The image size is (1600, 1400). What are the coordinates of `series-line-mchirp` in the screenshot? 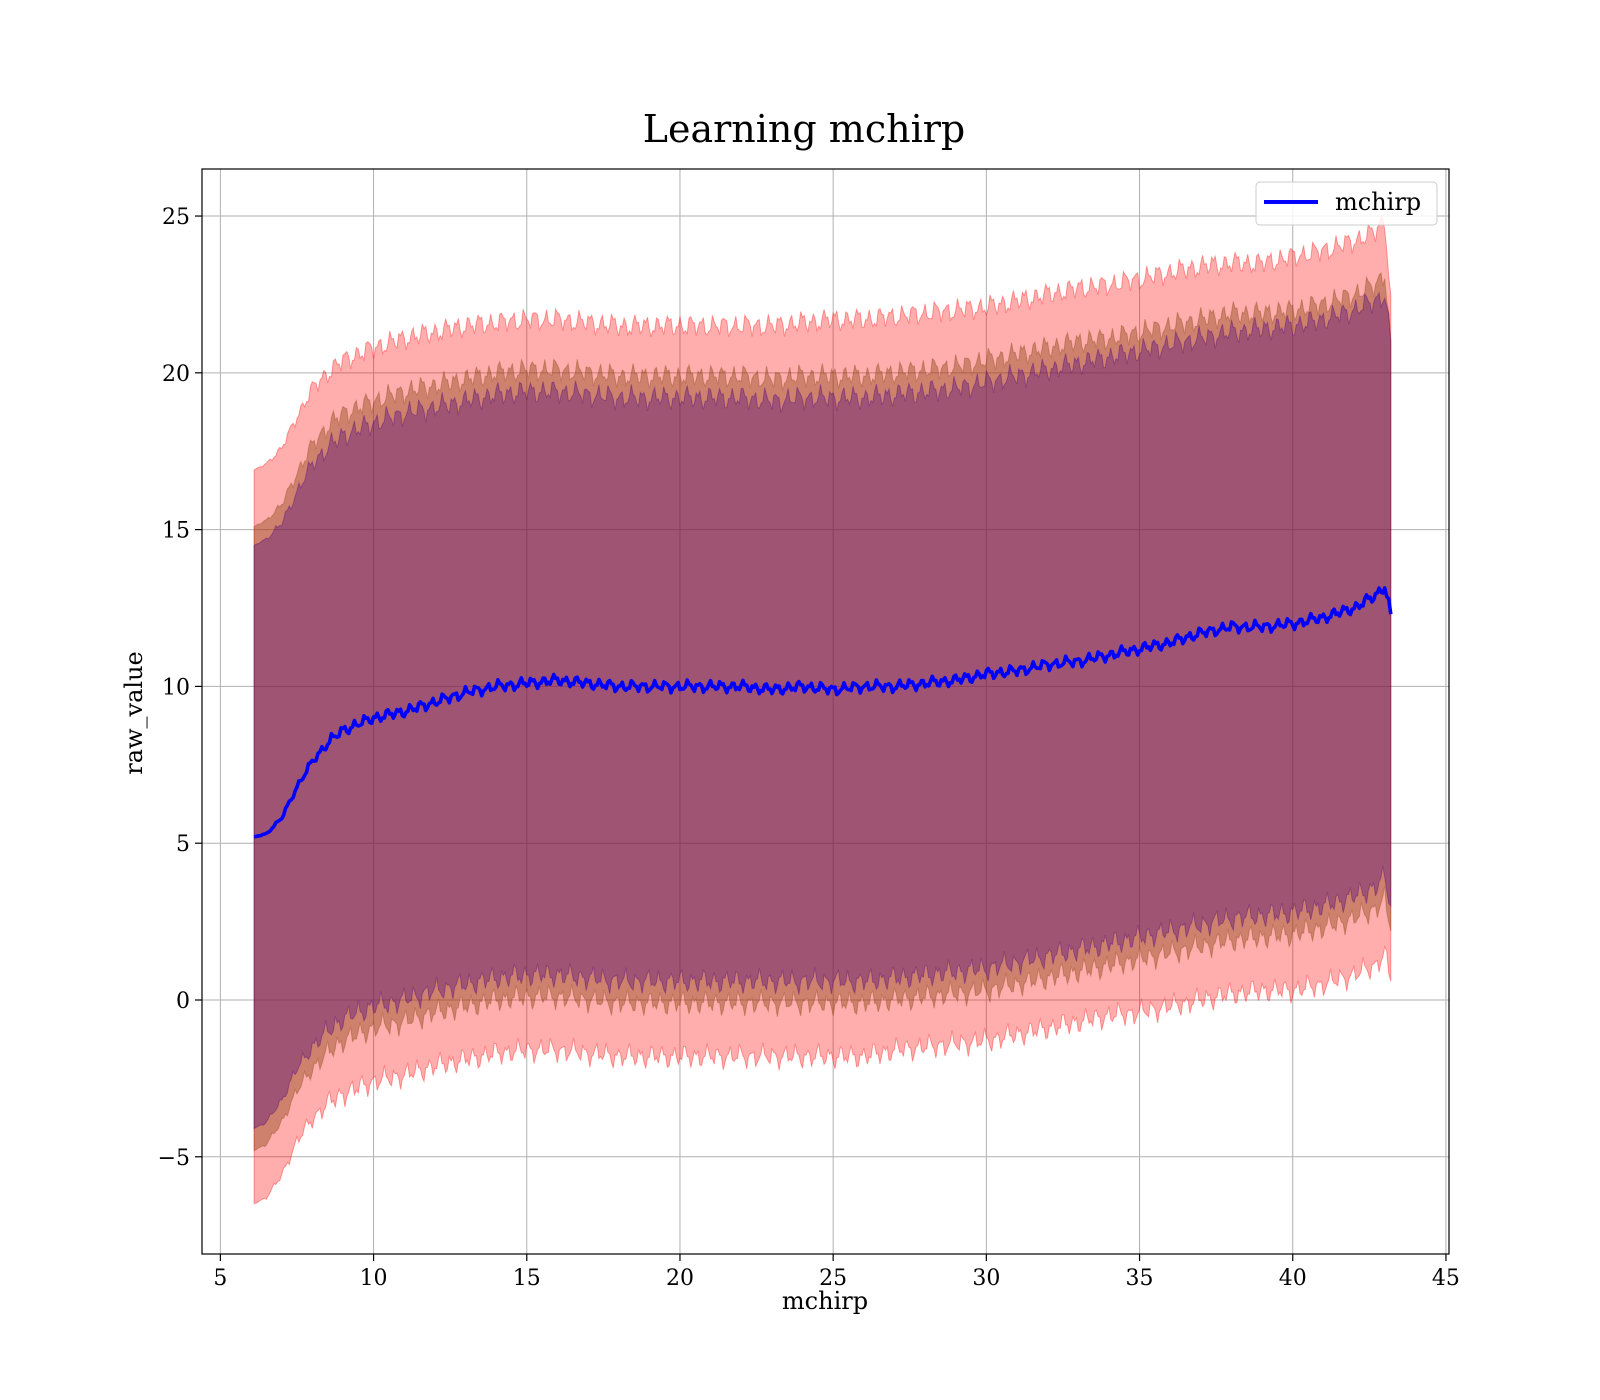 It's located at (823, 712).